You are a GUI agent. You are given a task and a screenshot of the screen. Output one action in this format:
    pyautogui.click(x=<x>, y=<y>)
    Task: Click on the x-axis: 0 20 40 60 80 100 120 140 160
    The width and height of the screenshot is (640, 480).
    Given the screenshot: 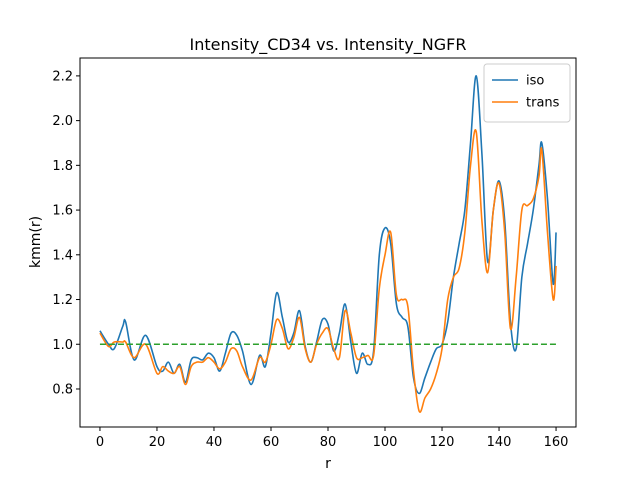 What is the action you would take?
    pyautogui.click(x=332, y=438)
    